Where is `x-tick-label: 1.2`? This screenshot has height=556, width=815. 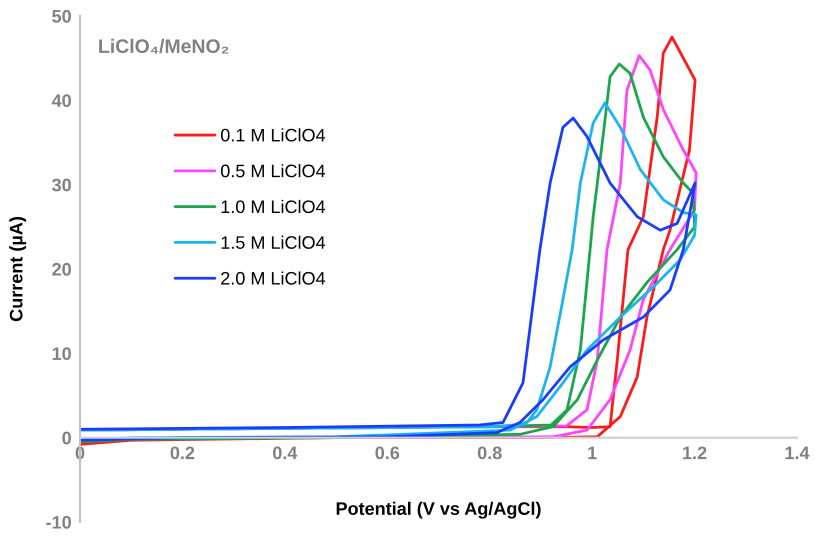
x-tick-label: 1.2 is located at coordinates (694, 453).